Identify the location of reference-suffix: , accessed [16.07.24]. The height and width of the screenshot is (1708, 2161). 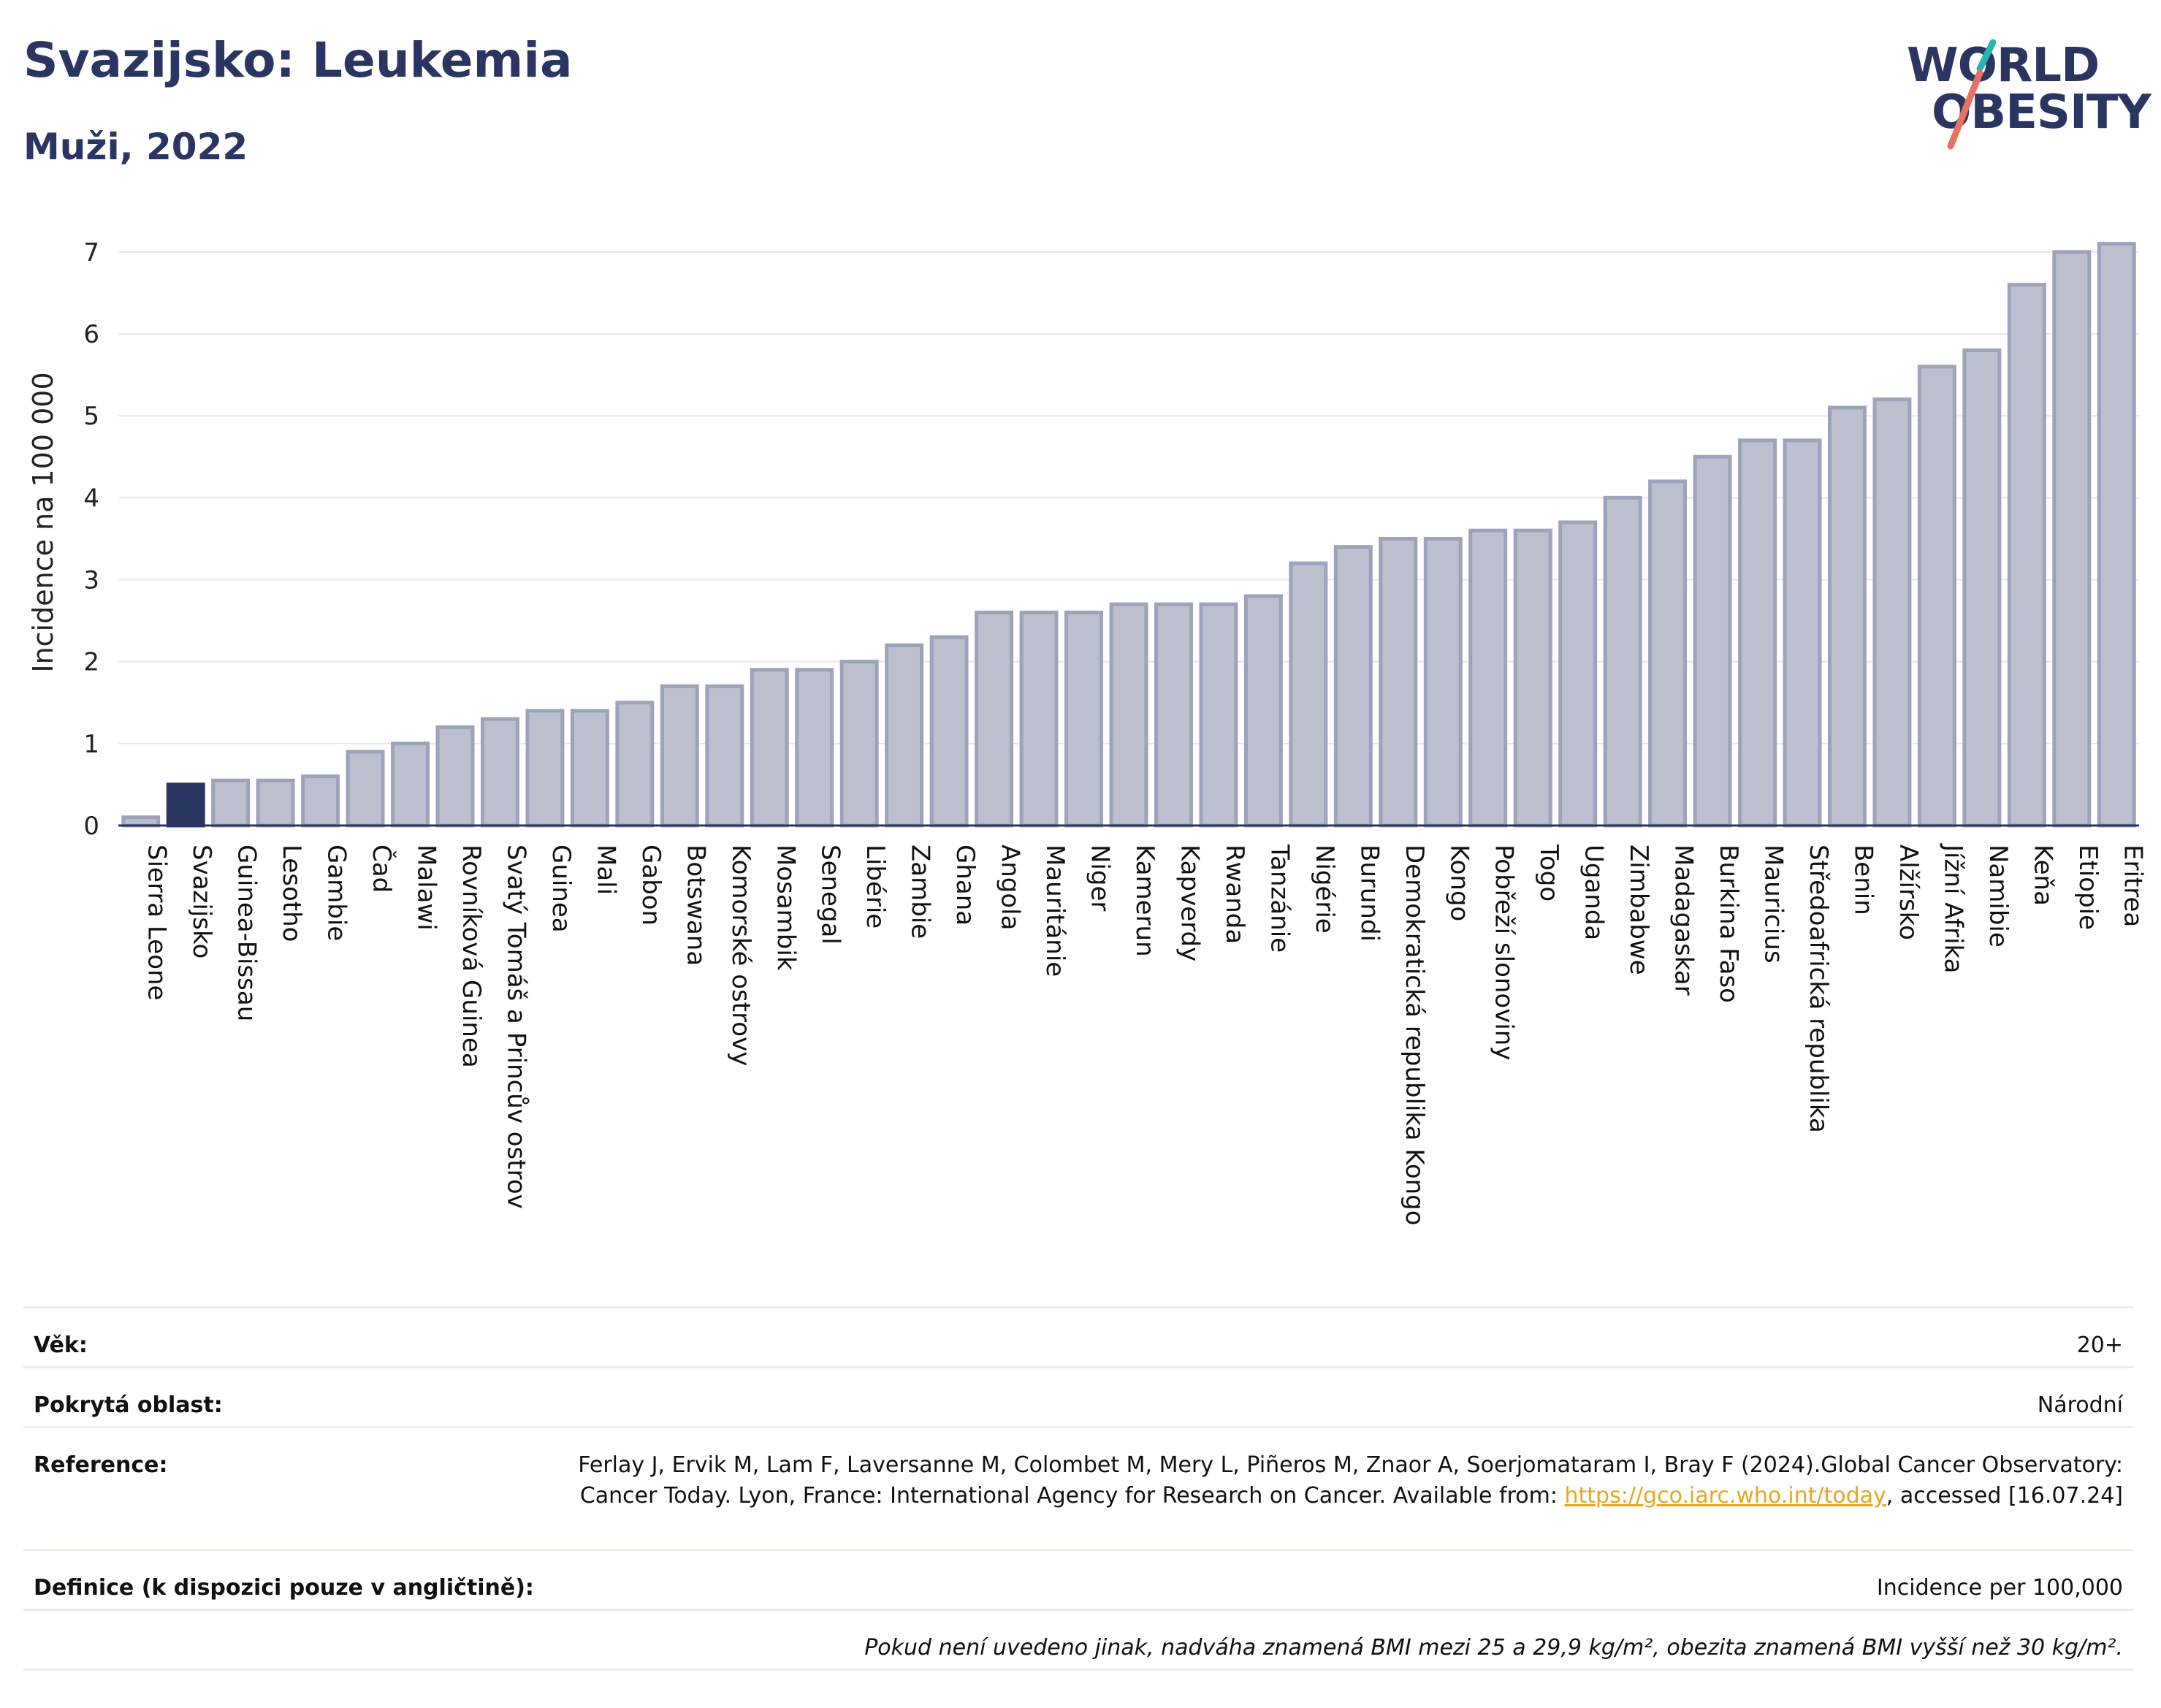
(2004, 1496).